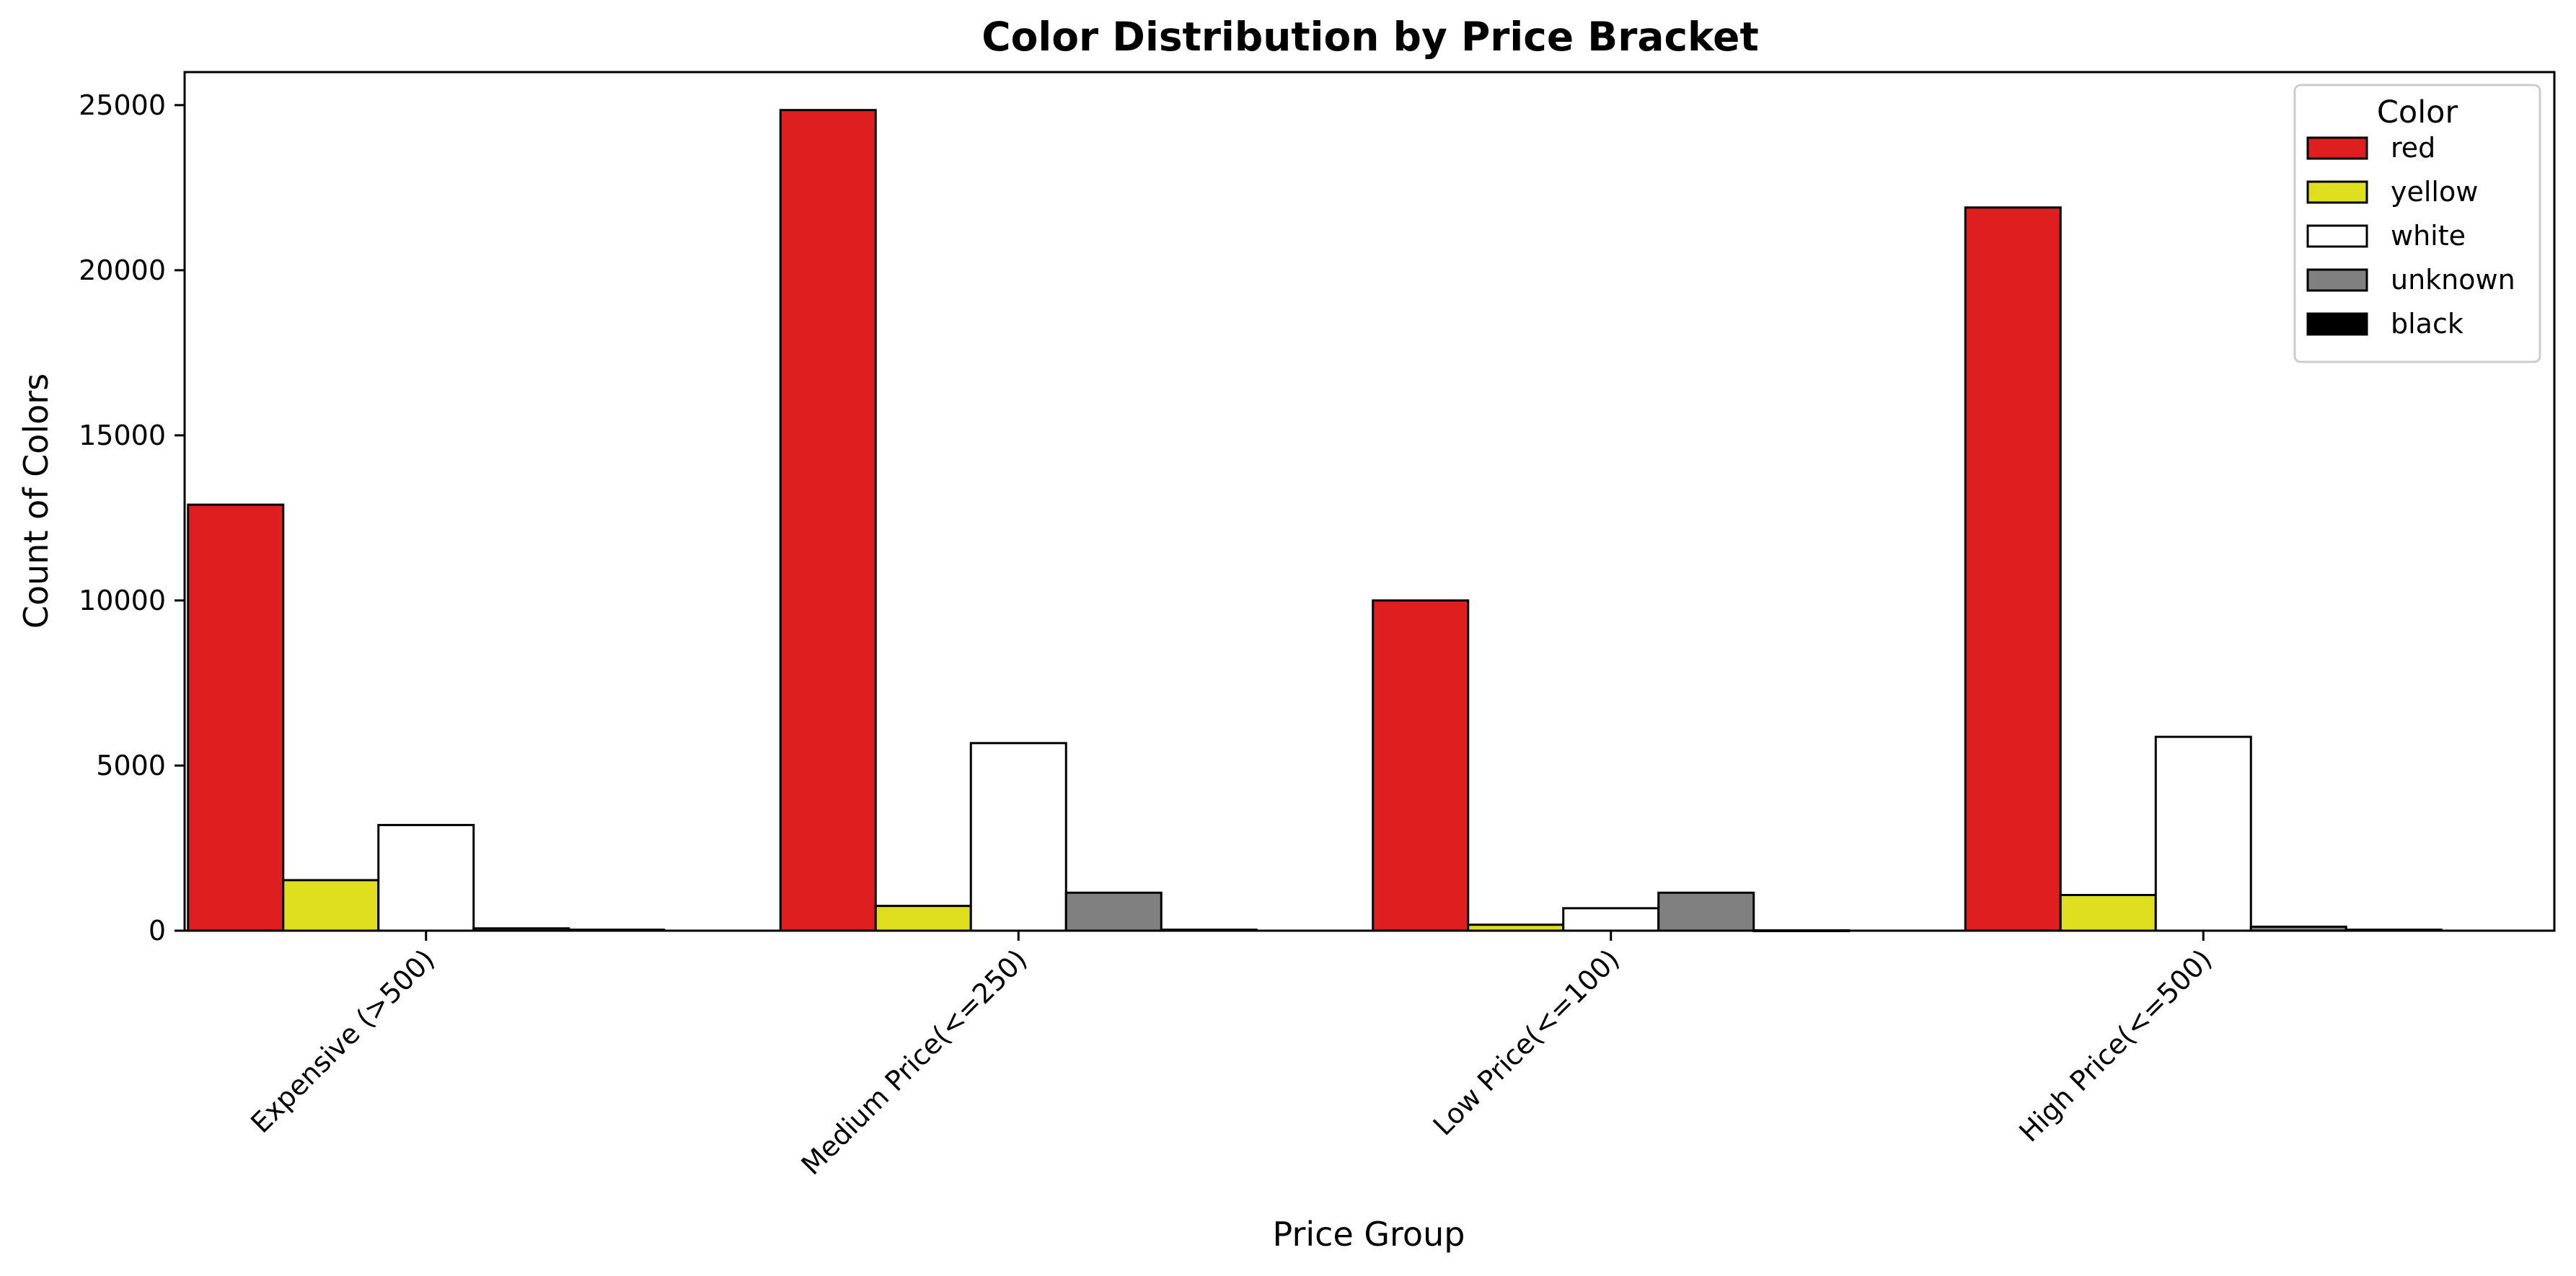 The height and width of the screenshot is (1276, 2576). Describe the element at coordinates (2427, 324) in the screenshot. I see `legend-label-black: black` at that location.